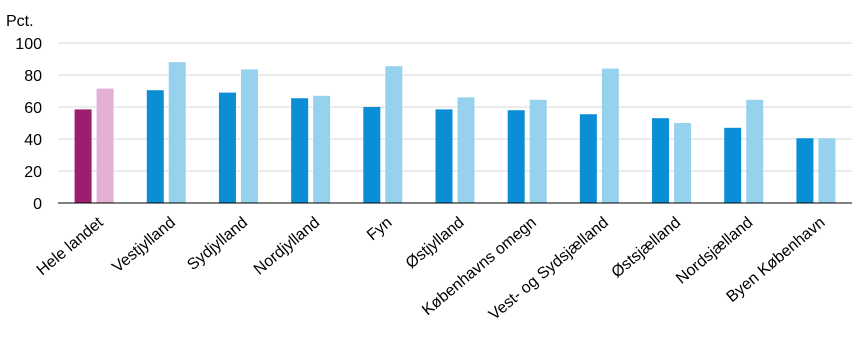  I want to click on x-category-label: Vestjylland, so click(144, 245).